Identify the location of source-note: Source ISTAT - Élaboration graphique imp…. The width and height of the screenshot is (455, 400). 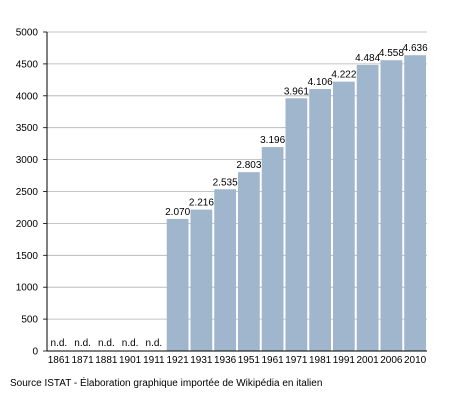
(166, 383).